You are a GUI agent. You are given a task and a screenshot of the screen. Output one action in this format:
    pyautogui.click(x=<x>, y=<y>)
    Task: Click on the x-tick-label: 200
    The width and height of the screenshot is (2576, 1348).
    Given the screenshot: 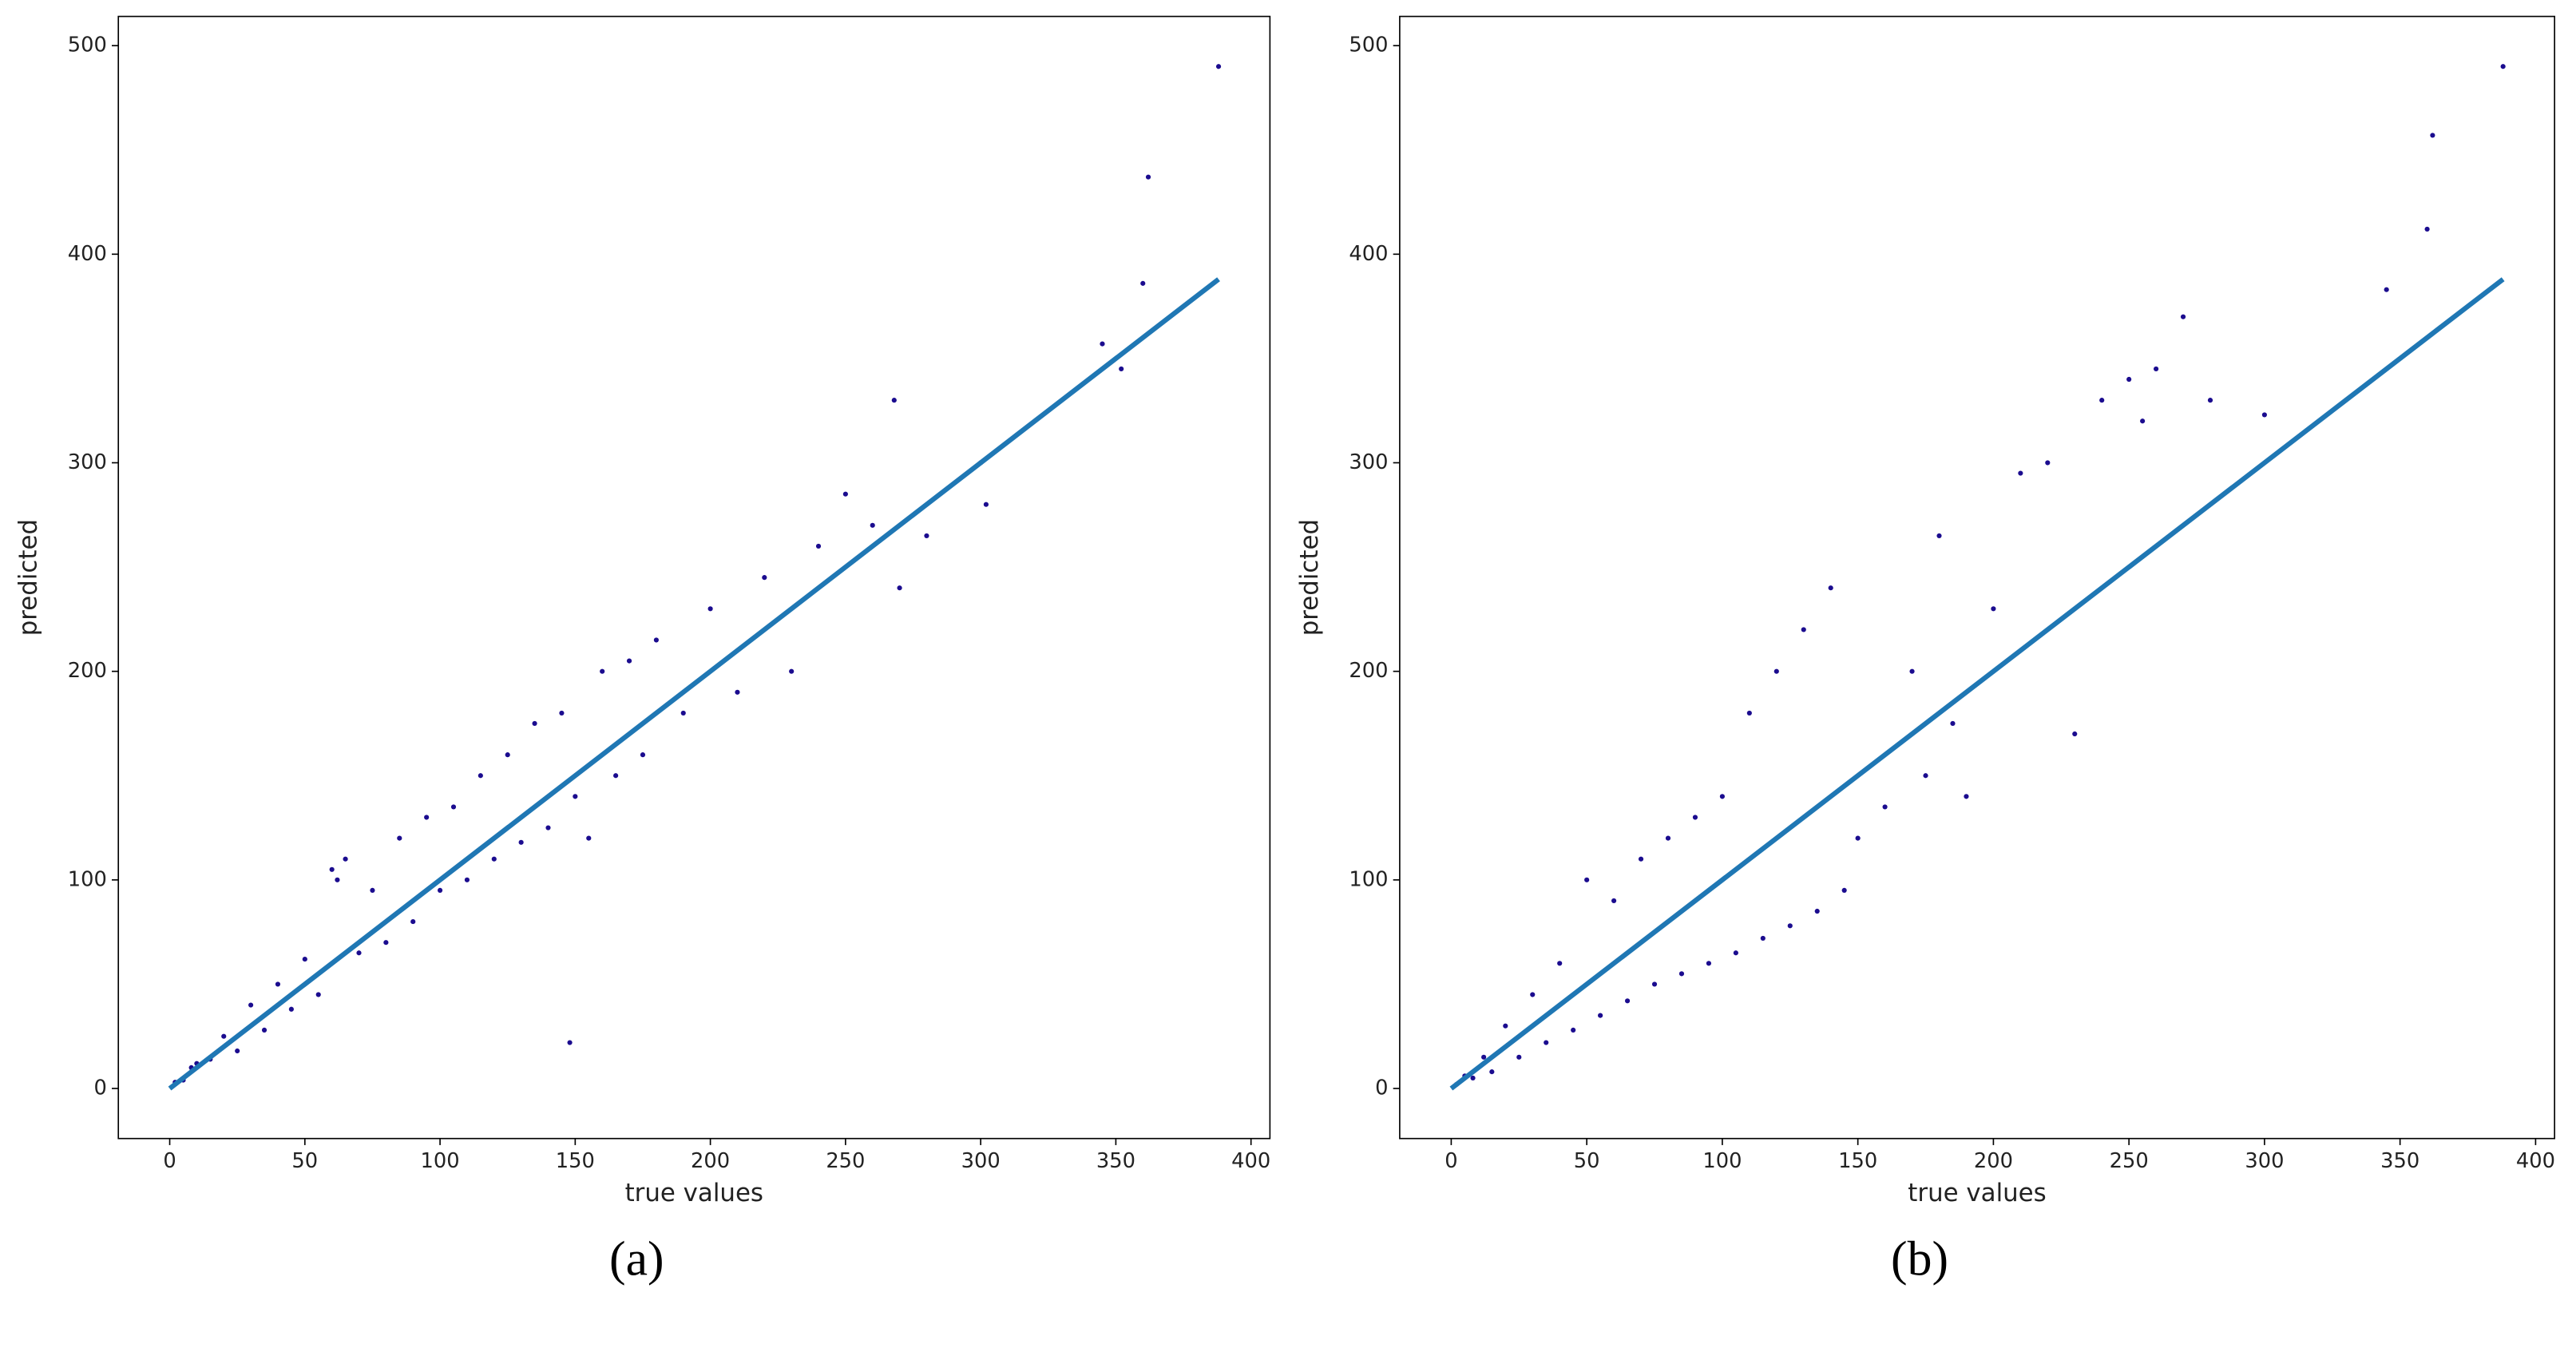 What is the action you would take?
    pyautogui.click(x=710, y=1161)
    